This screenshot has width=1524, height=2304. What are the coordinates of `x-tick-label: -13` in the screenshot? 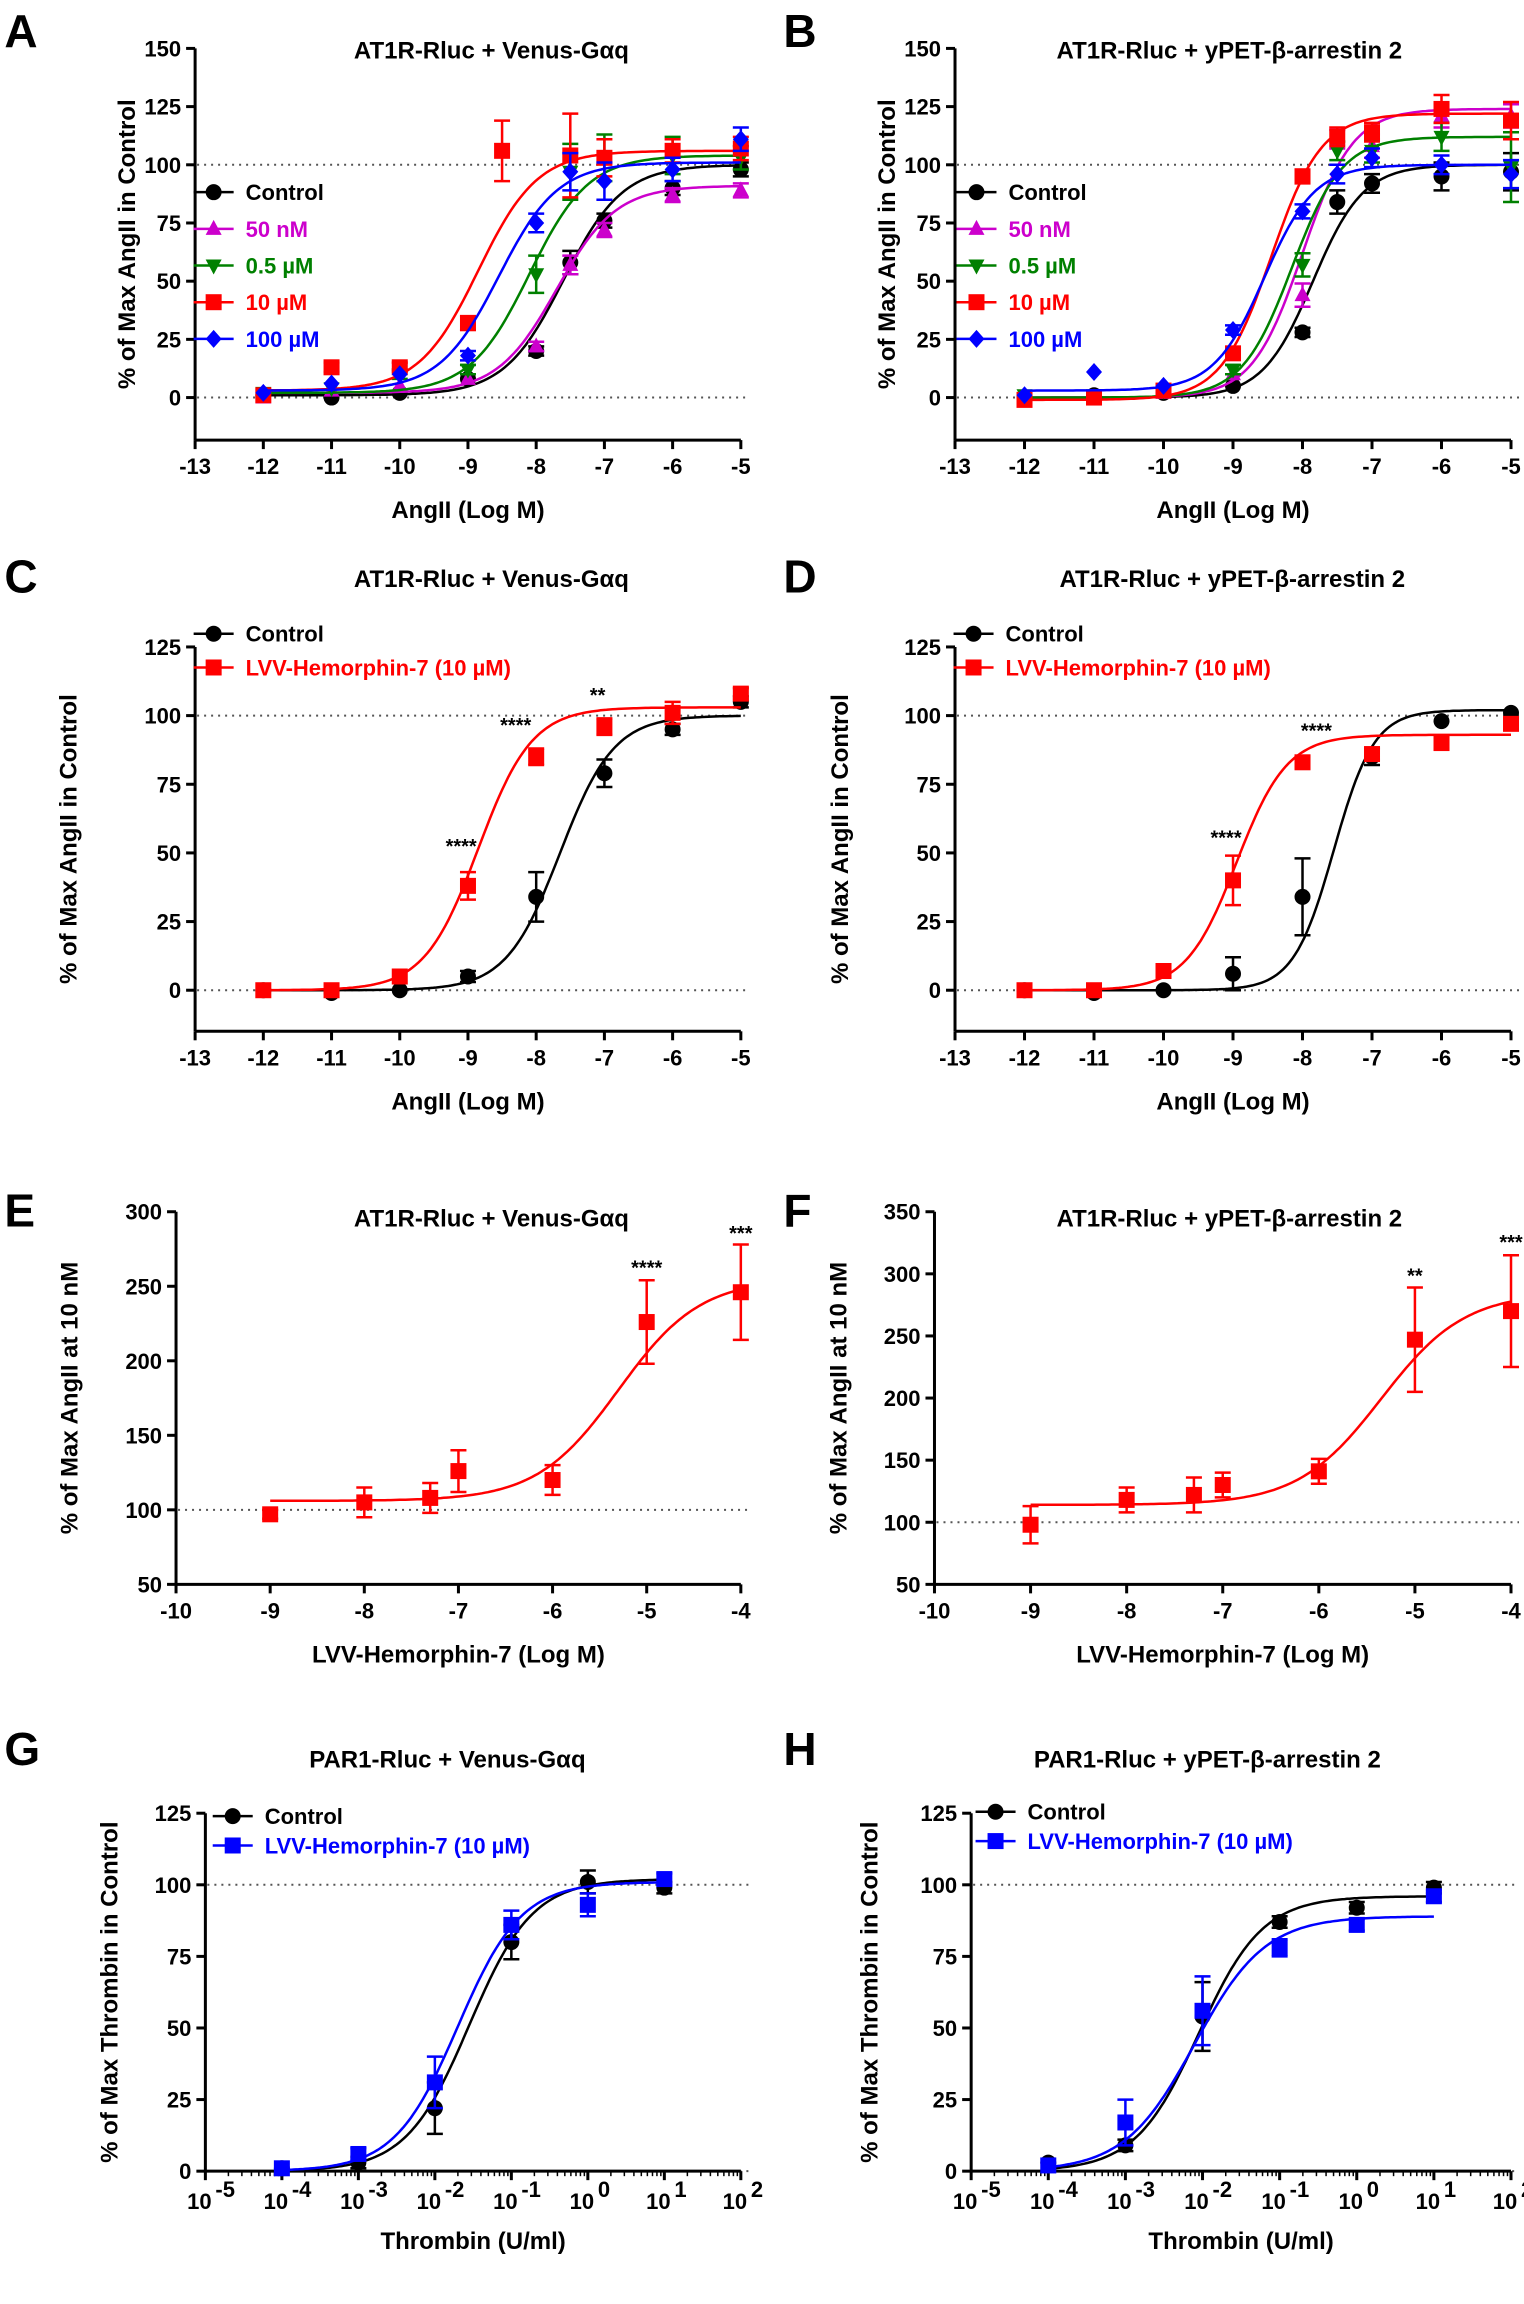 It's located at (195, 1057).